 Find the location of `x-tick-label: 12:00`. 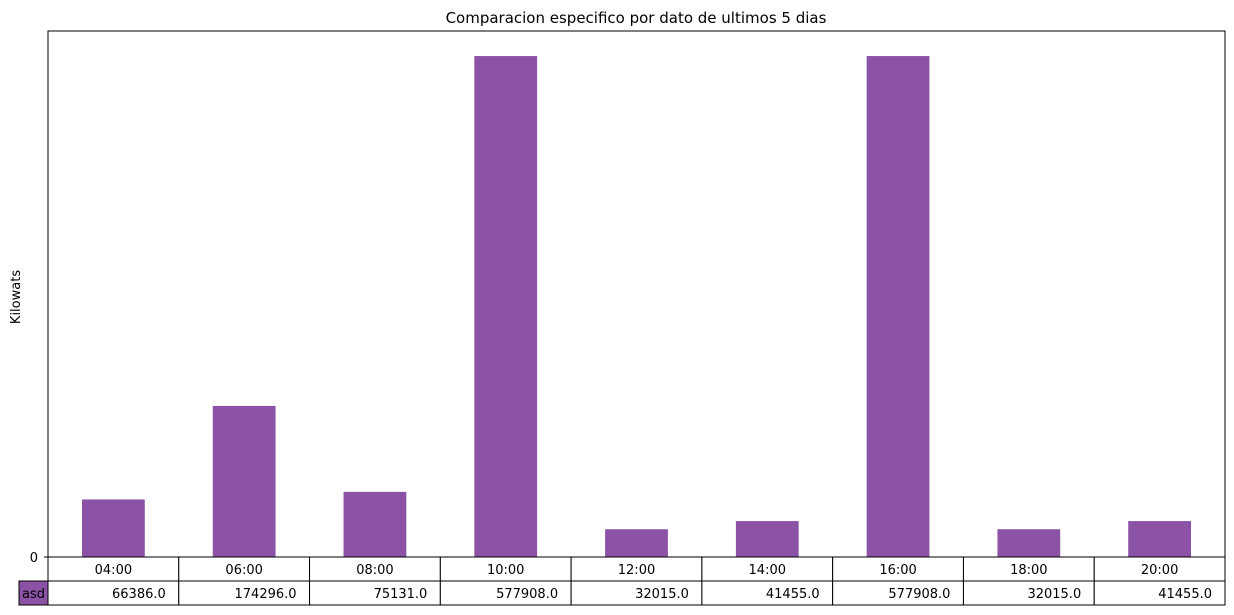

x-tick-label: 12:00 is located at coordinates (636, 570).